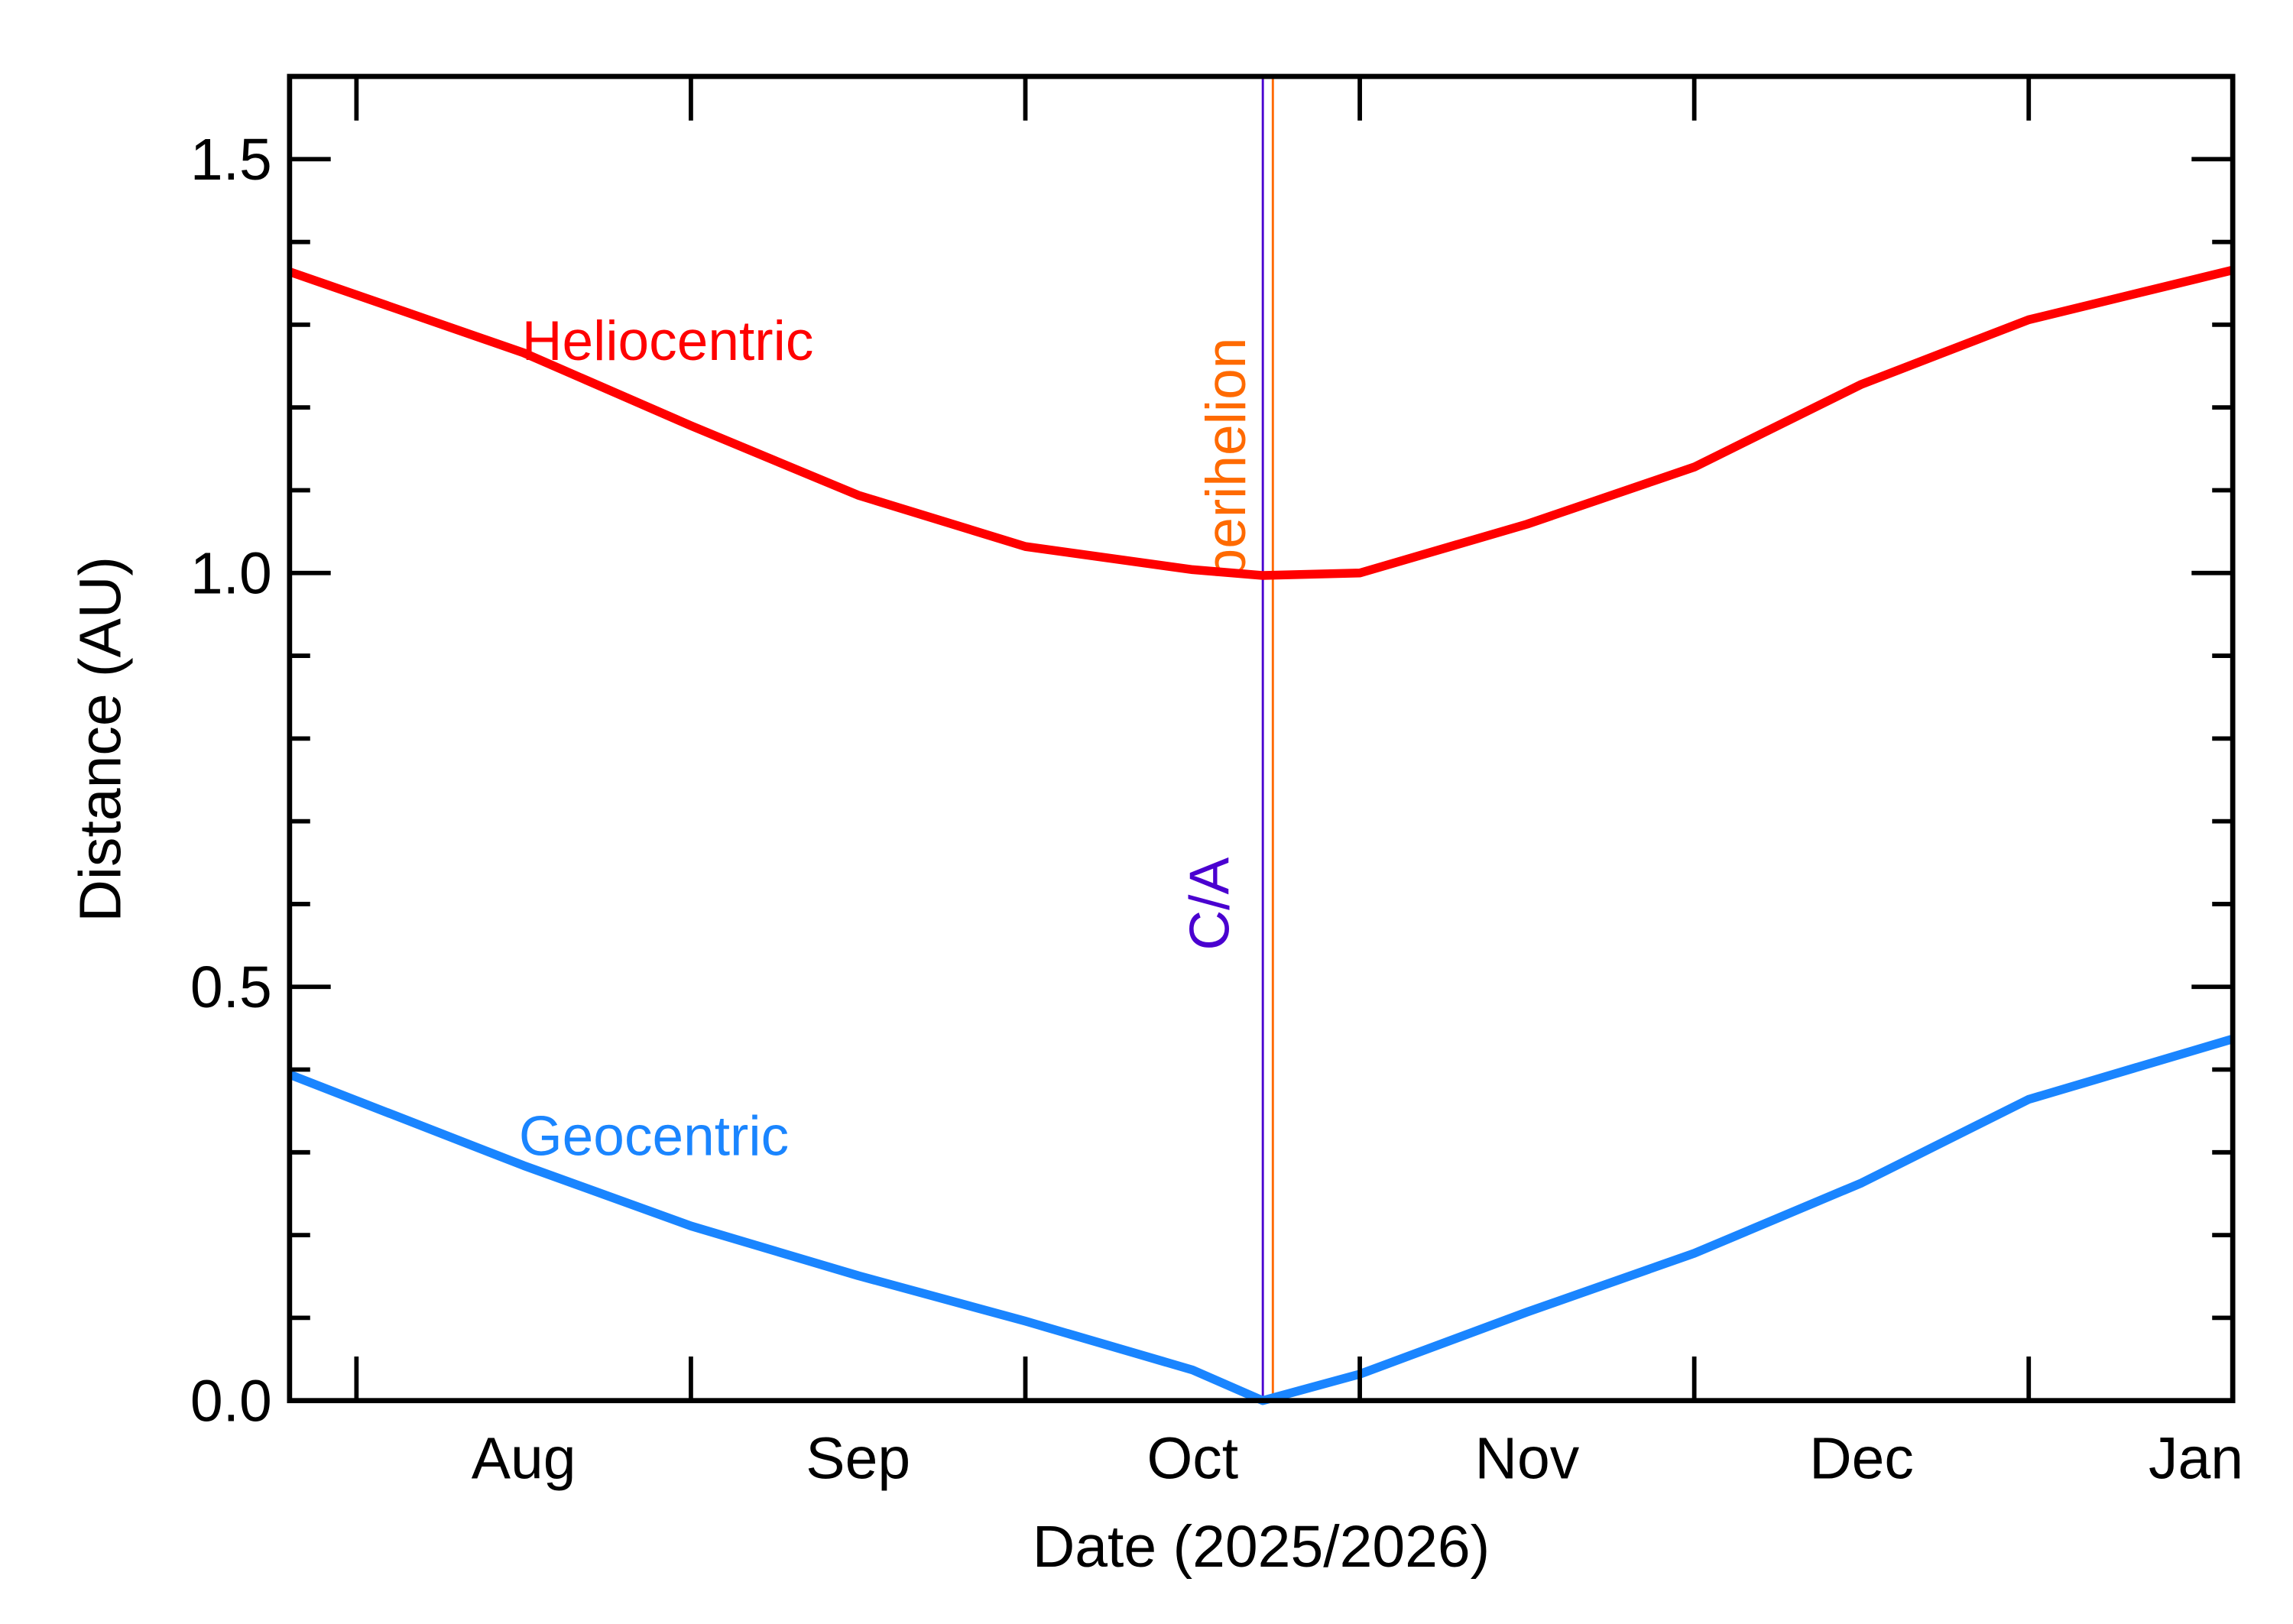 The height and width of the screenshot is (1624, 2293). I want to click on y-tick-label: 1.5, so click(231, 160).